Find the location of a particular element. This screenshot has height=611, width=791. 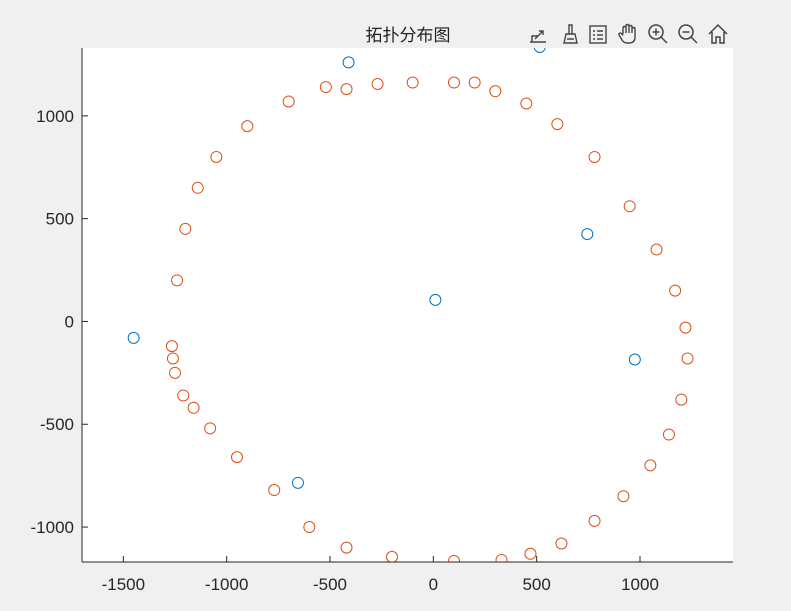

brush-icon is located at coordinates (567, 33).